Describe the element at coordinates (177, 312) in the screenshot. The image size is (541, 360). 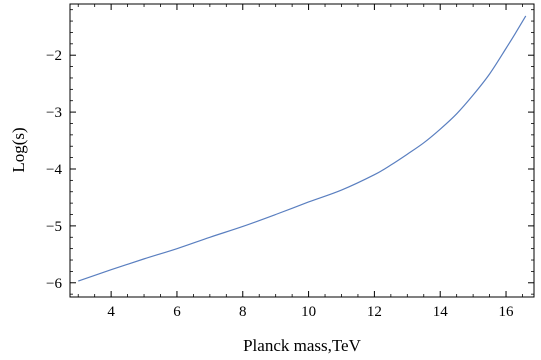
I see `x-tick-label: 6` at that location.